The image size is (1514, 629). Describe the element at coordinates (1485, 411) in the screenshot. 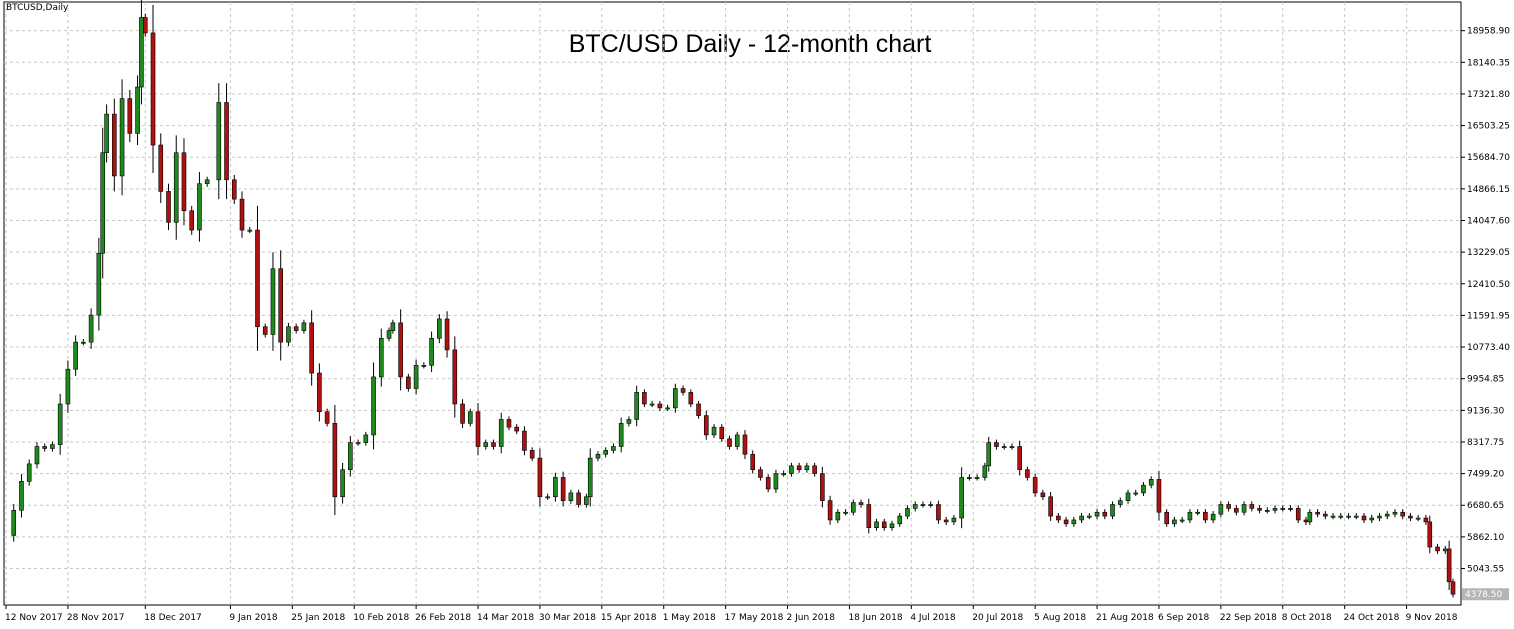

I see `y-tick-label: 9136.30` at that location.